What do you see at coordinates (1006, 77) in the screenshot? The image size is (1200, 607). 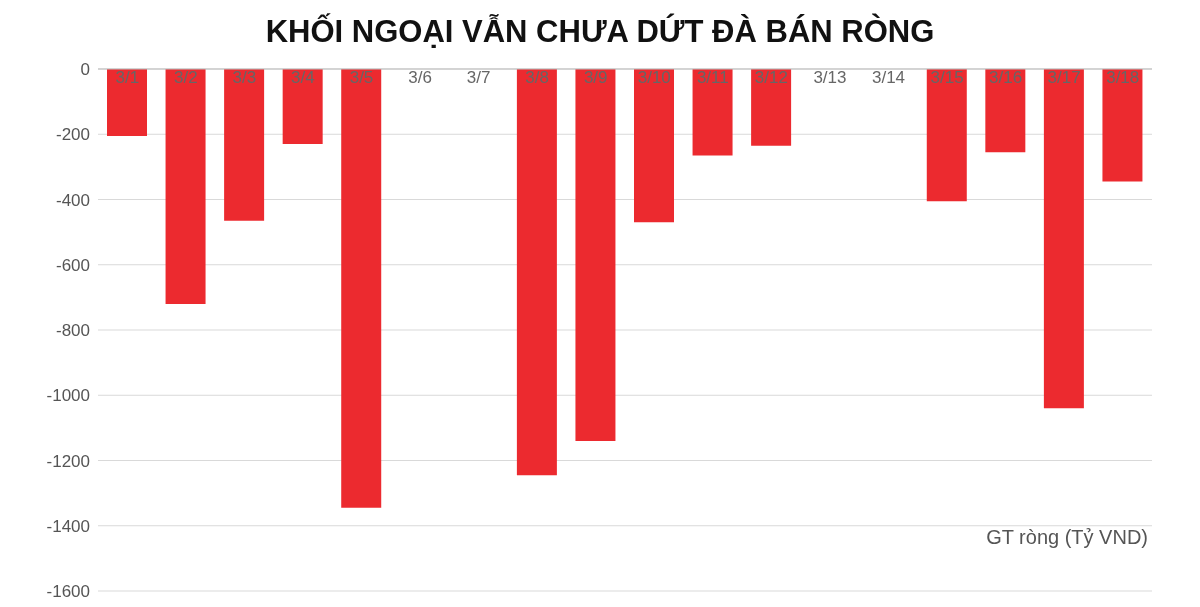 I see `x-tick-label: 3/16` at bounding box center [1006, 77].